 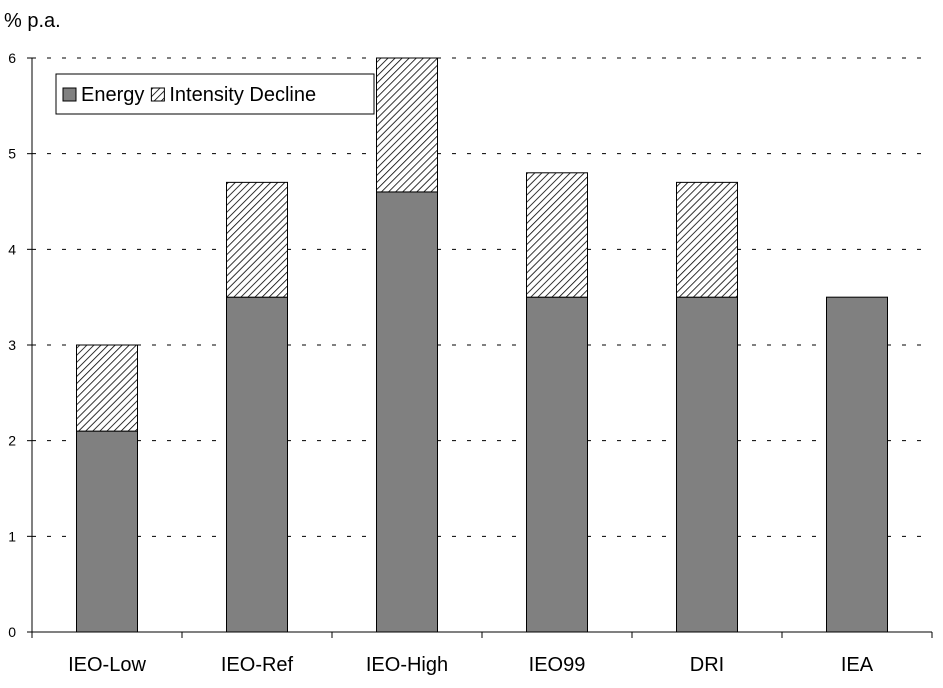 I want to click on legend-swatch-intensity-decline, so click(x=157, y=94).